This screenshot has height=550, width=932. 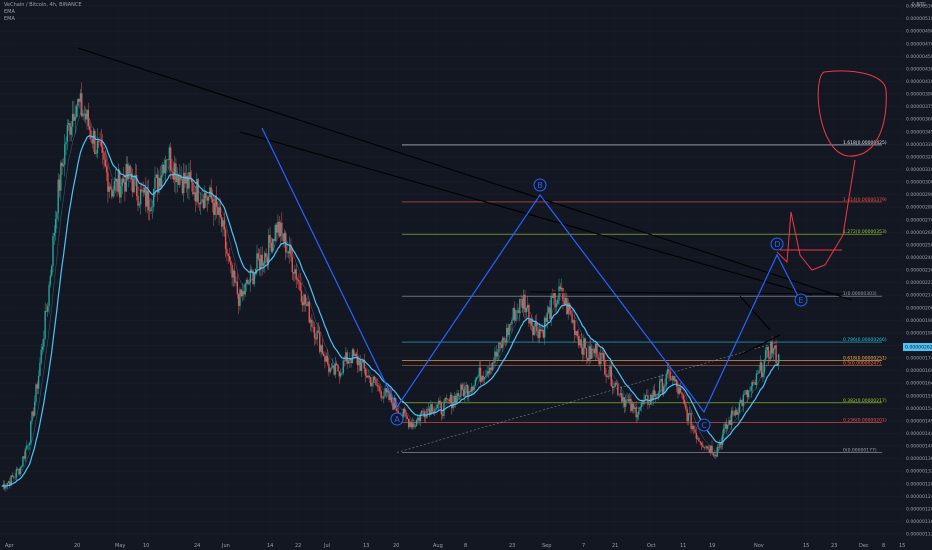 What do you see at coordinates (919, 296) in the screenshot?
I see `y-tick-label: 0.00000214` at bounding box center [919, 296].